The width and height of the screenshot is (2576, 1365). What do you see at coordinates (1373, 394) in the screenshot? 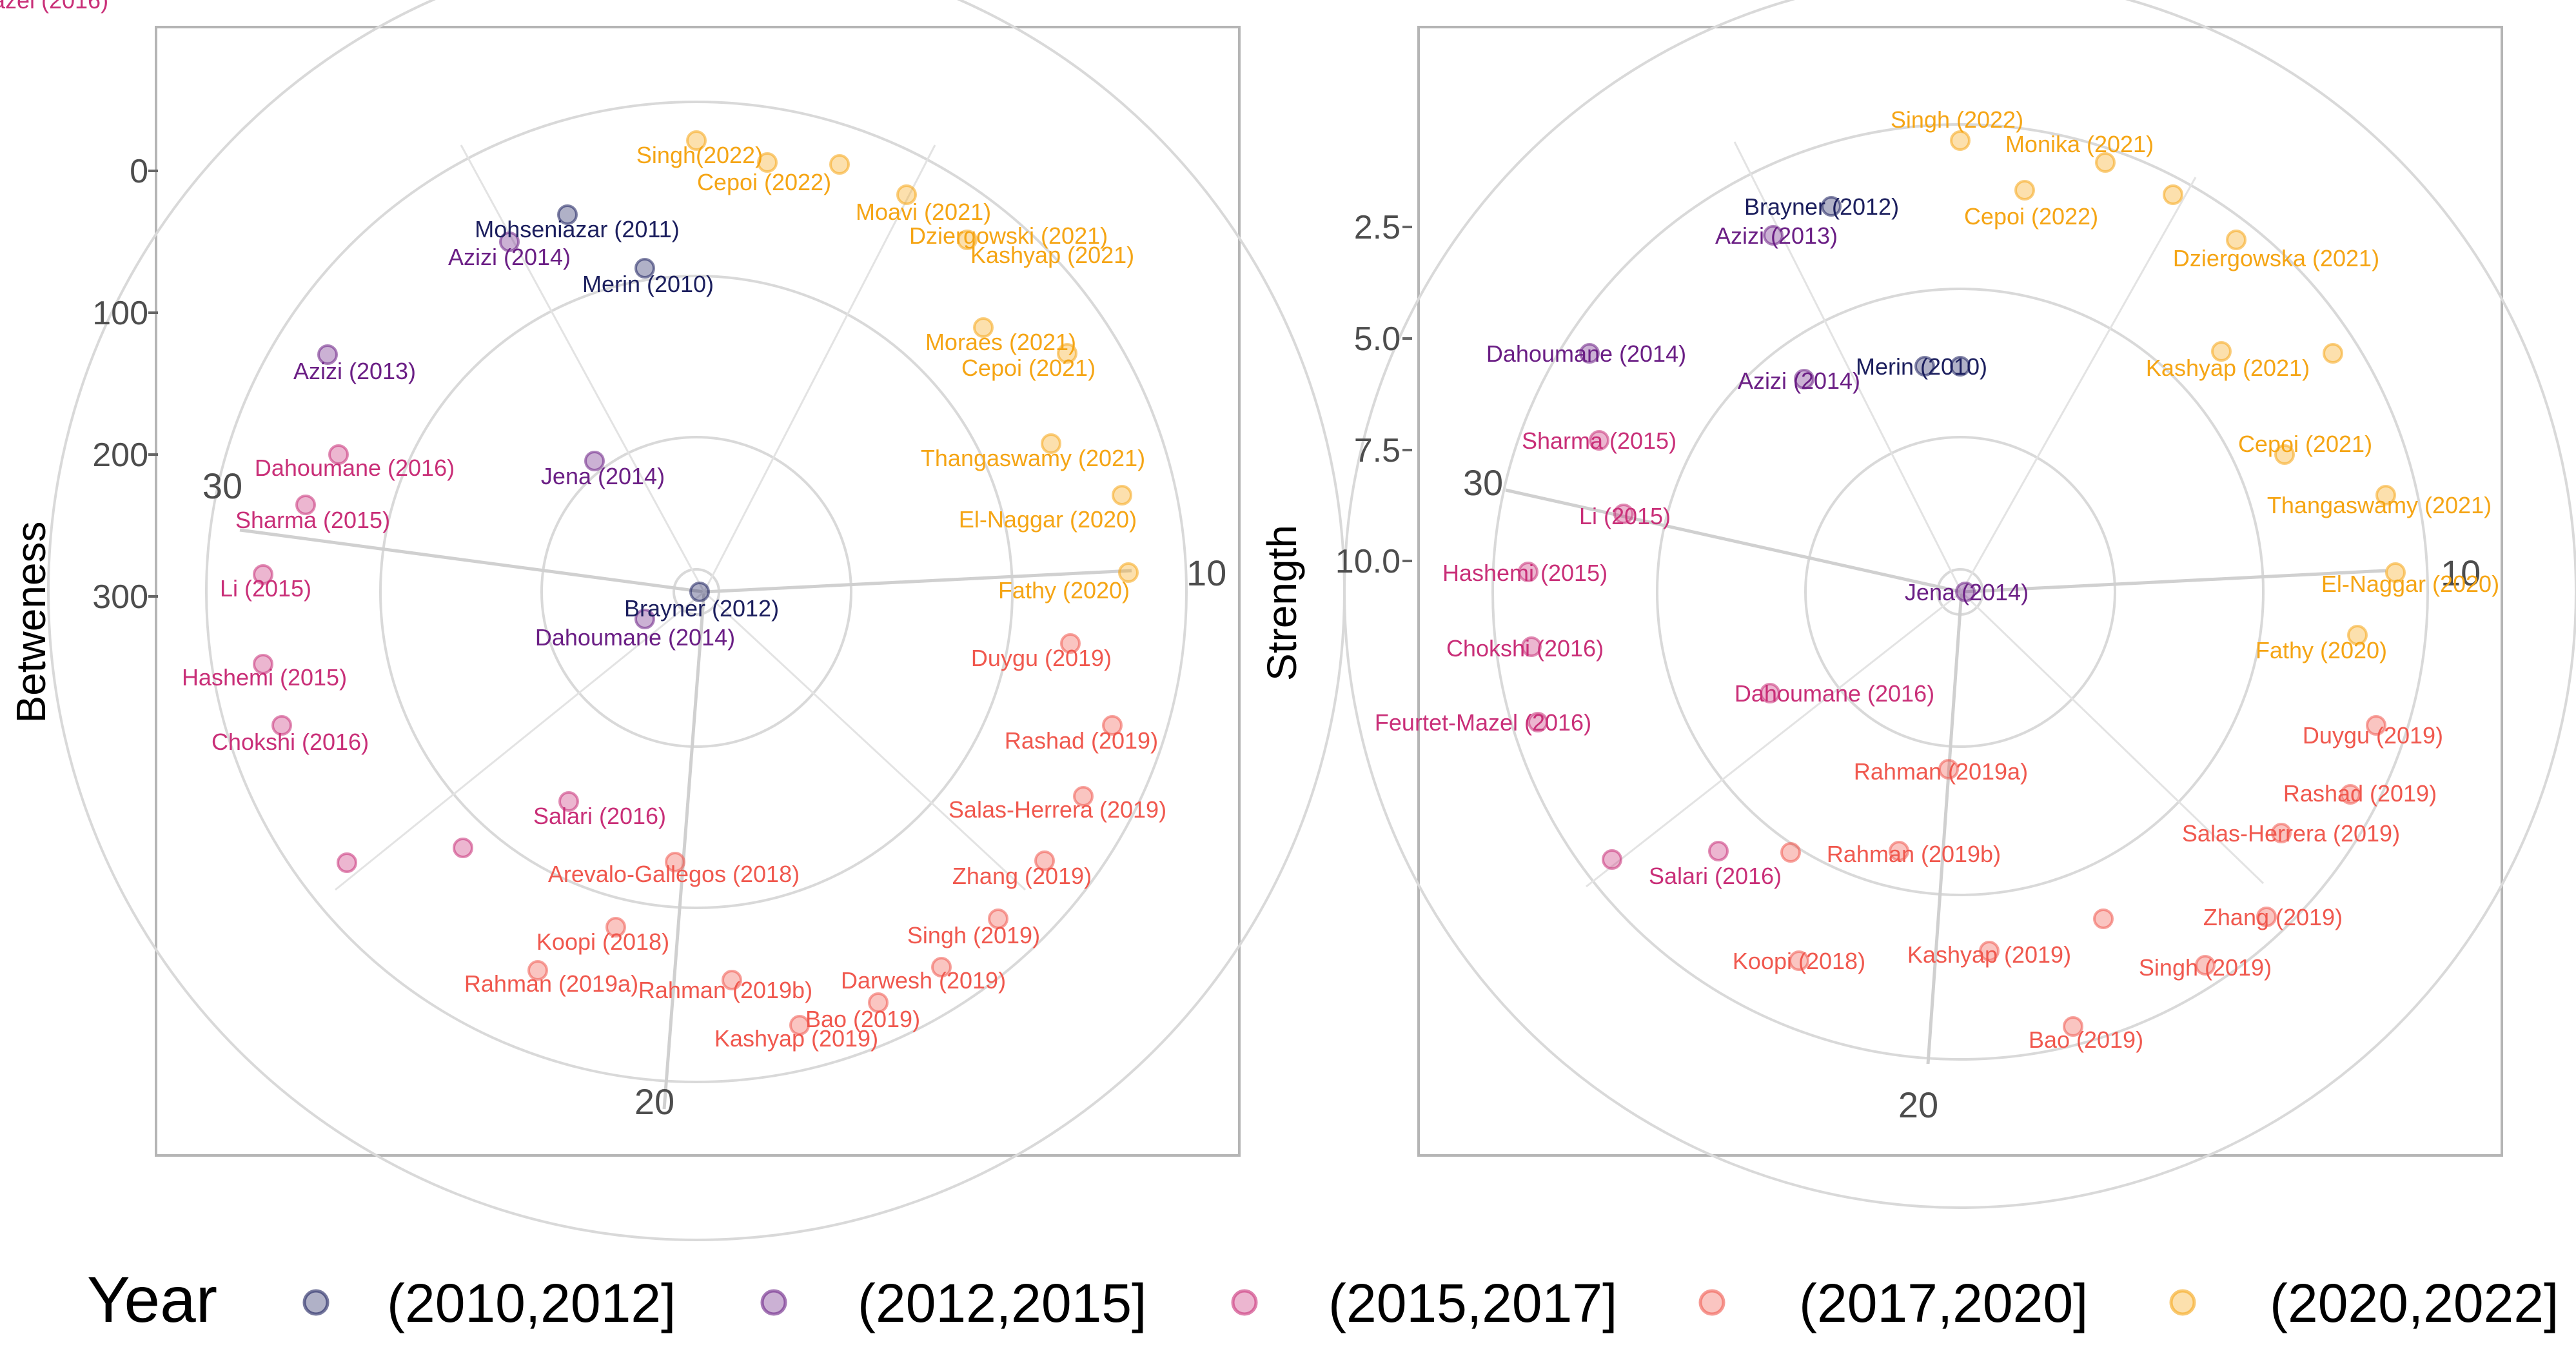
I see `strength-y-axis: 2.5 5.0 7.5 10.0` at bounding box center [1373, 394].